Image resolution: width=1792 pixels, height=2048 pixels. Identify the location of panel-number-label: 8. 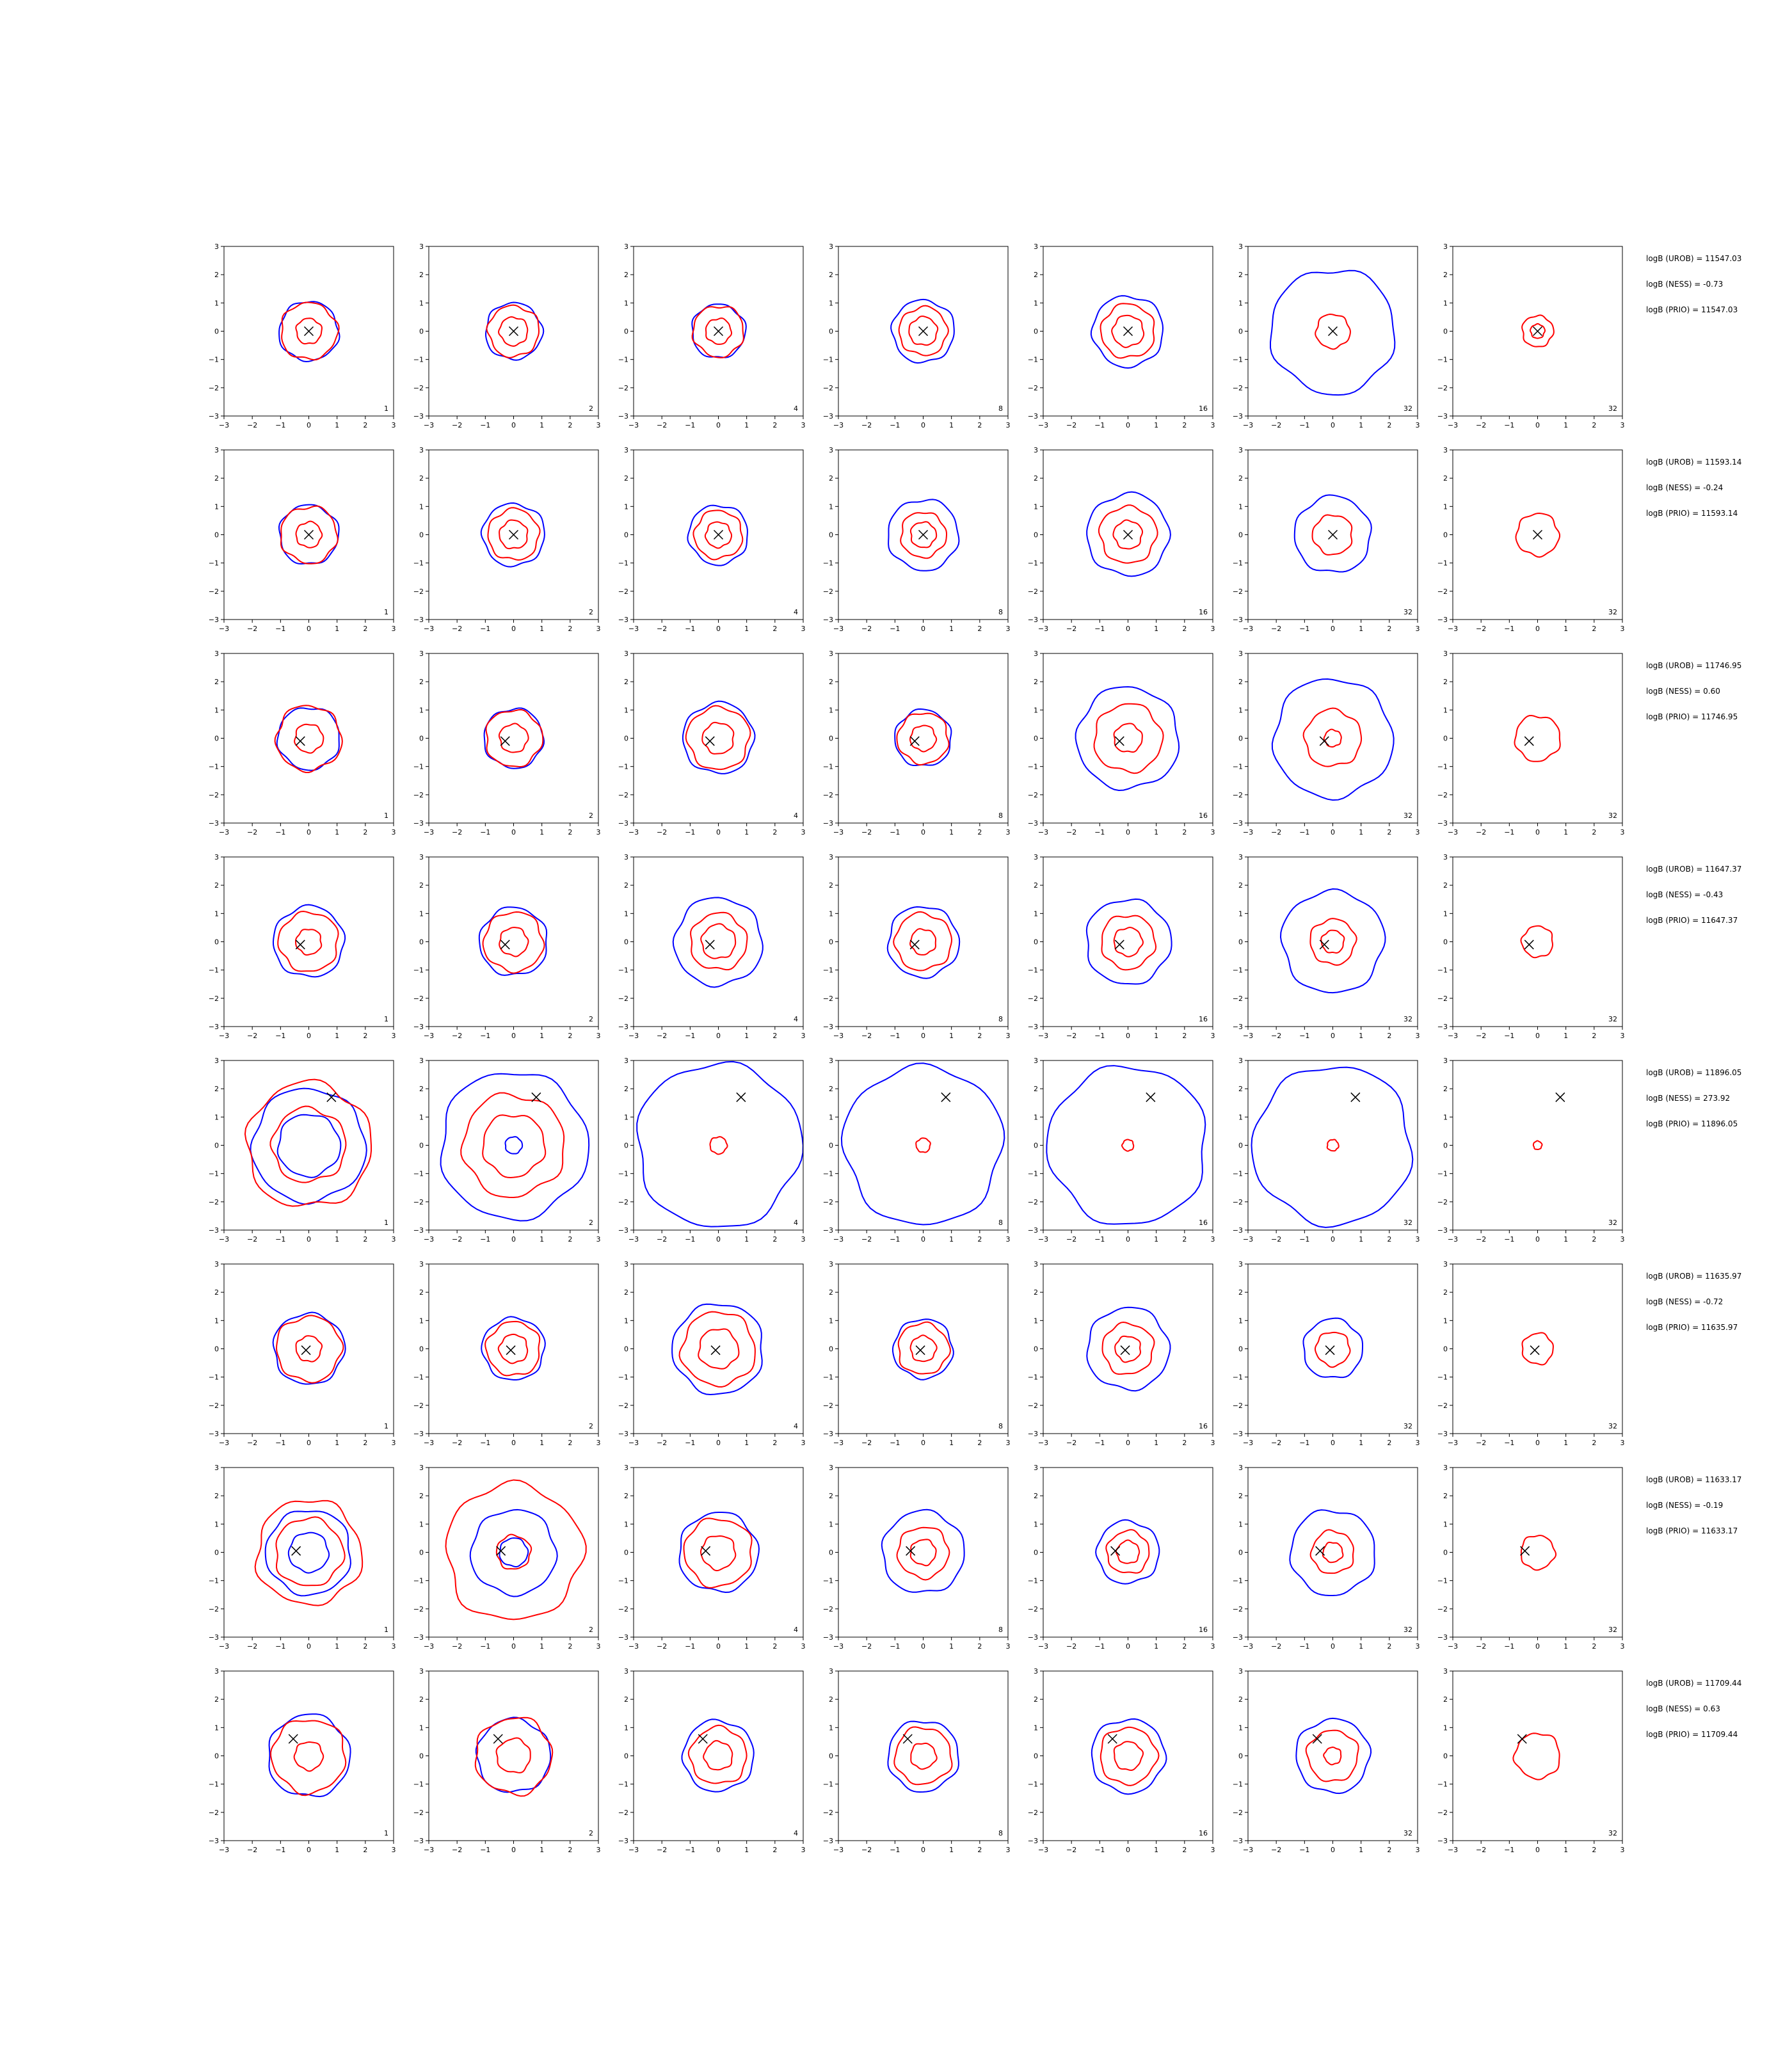
(1000, 408).